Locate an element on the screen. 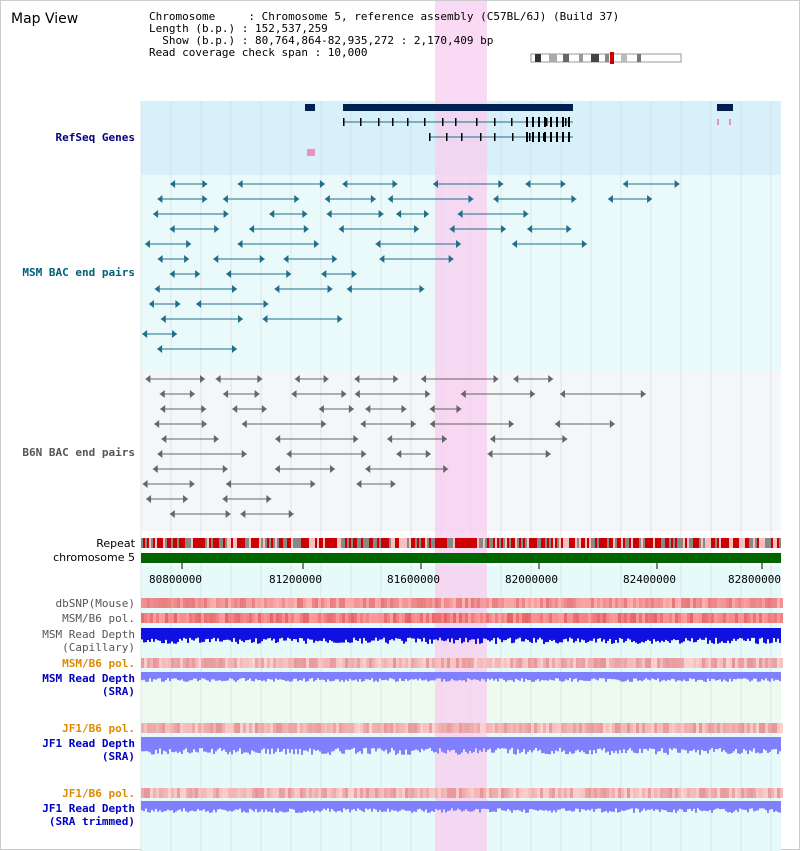  b6n-bac-features is located at coordinates (394, 446).